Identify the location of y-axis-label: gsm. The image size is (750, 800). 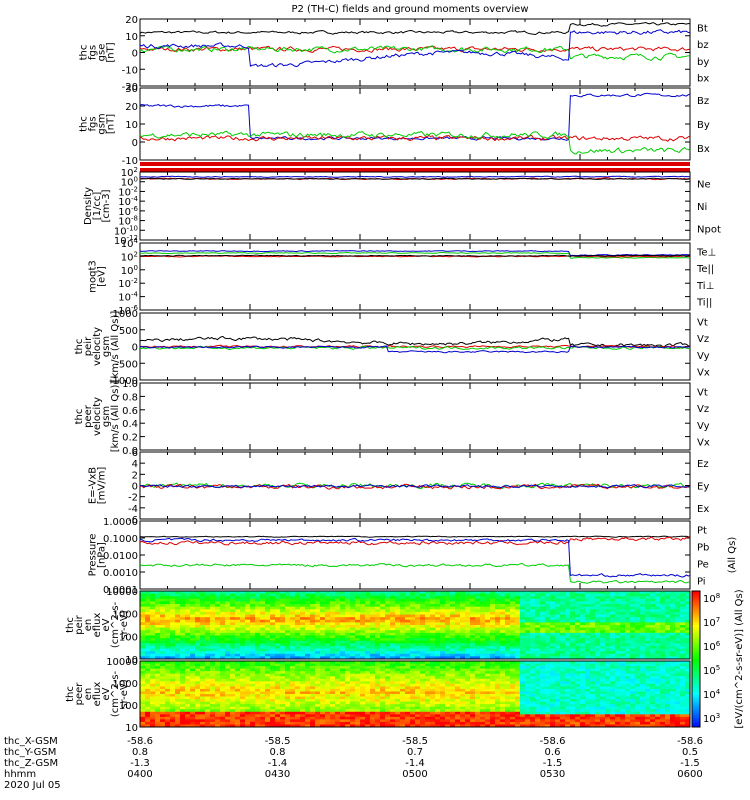
(106, 346).